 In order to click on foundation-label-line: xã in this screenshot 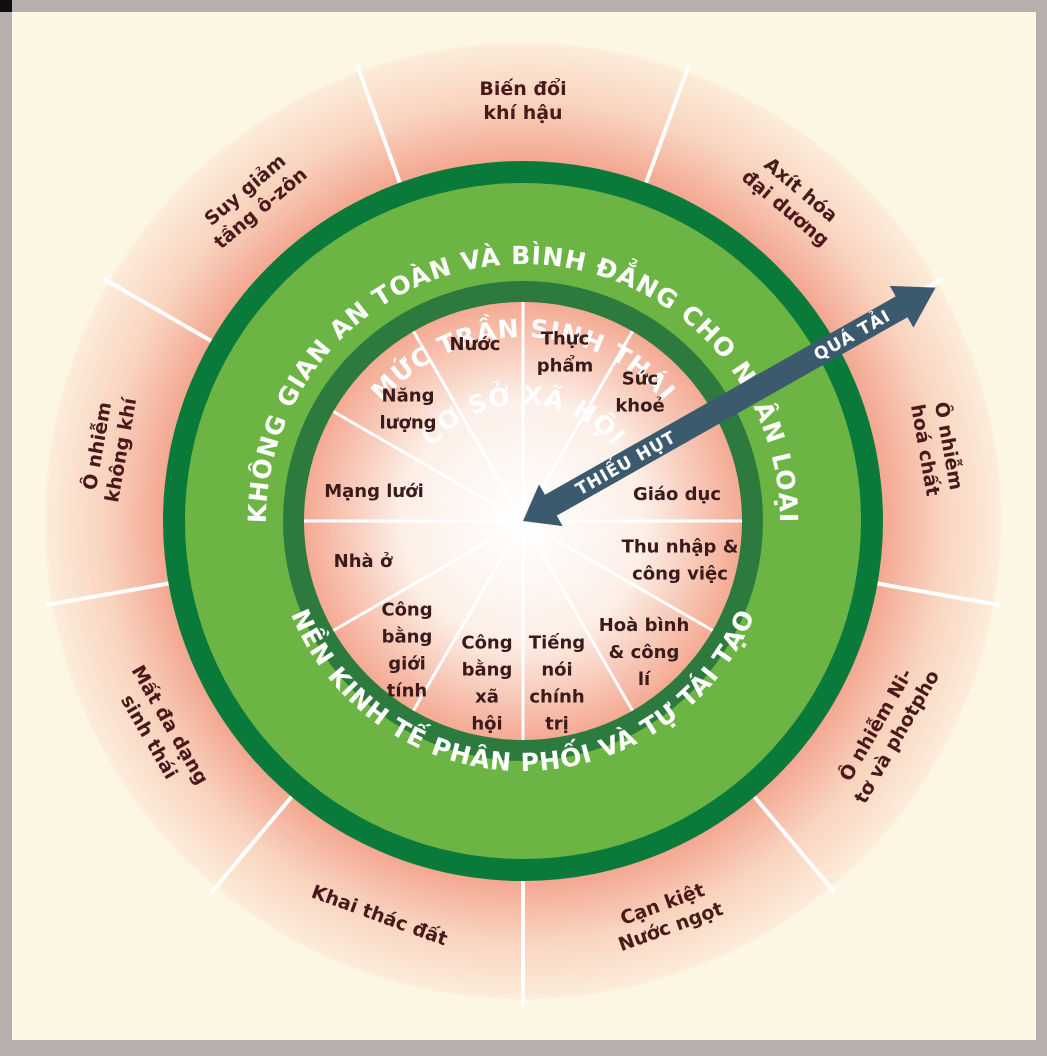, I will do `click(487, 697)`.